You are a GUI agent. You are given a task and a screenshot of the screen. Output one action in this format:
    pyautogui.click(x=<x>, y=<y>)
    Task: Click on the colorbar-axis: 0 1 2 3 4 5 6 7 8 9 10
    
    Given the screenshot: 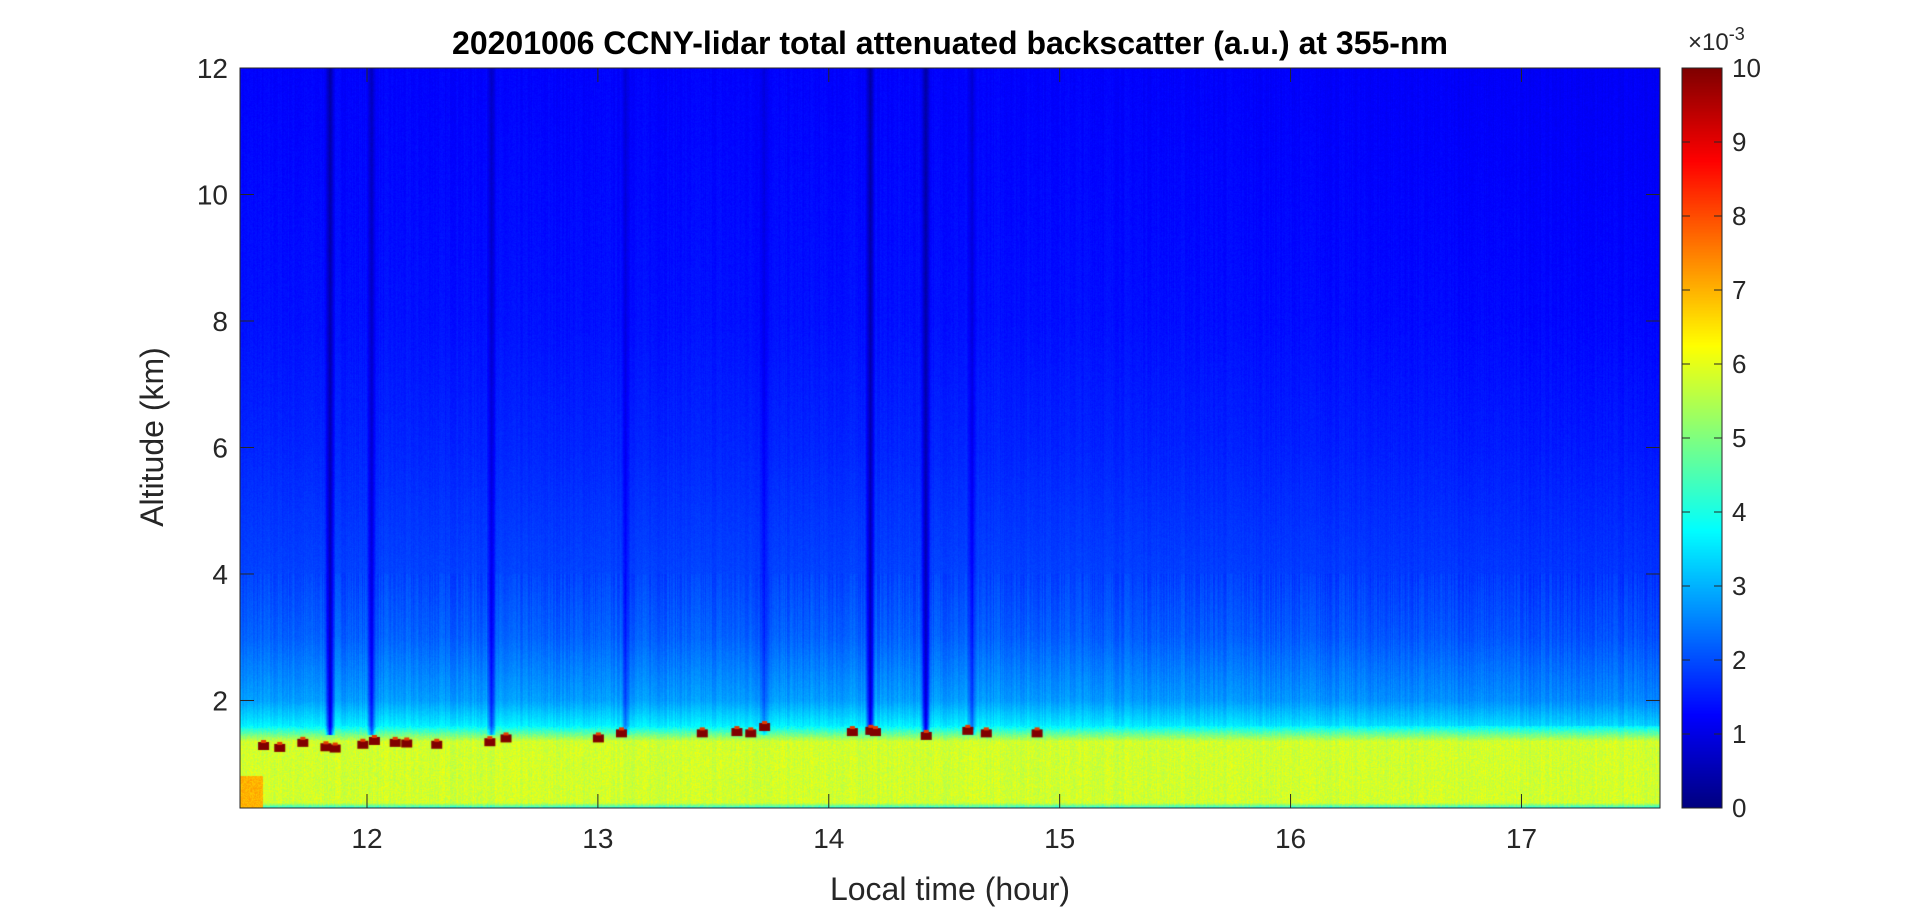 What is the action you would take?
    pyautogui.click(x=1721, y=438)
    